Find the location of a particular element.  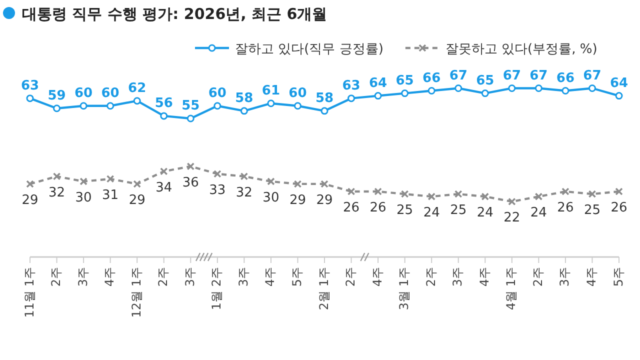

data-label: 56 is located at coordinates (163, 103).